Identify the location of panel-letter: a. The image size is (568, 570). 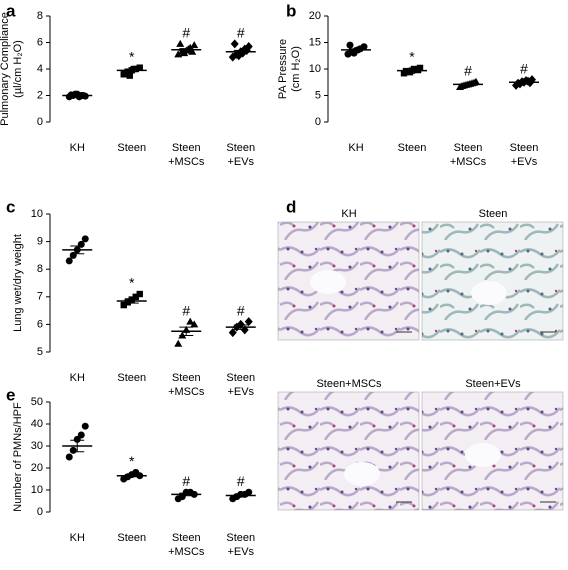
(11, 10).